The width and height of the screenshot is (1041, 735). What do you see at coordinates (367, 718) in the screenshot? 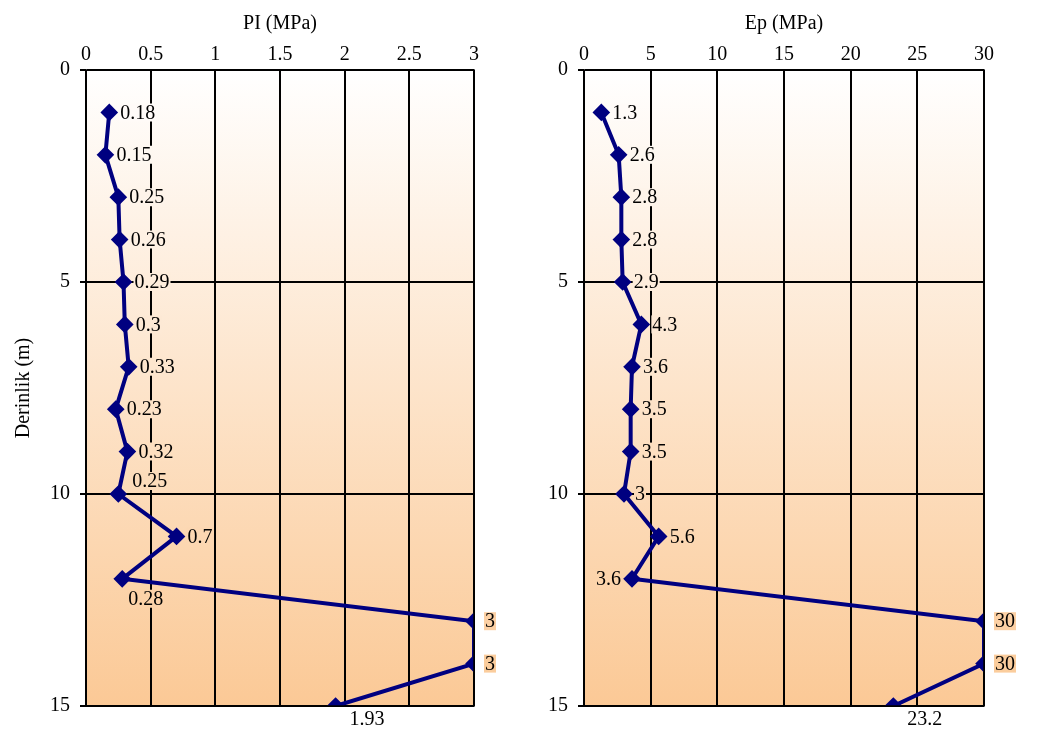
I see `data-label: 1.93` at bounding box center [367, 718].